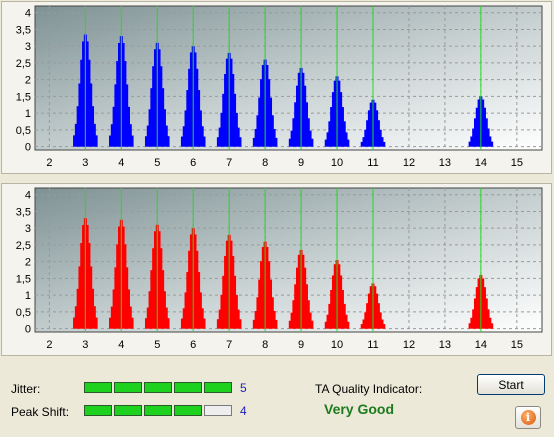 The height and width of the screenshot is (437, 554). Describe the element at coordinates (49, 345) in the screenshot. I see `x-tick-label: 2` at that location.